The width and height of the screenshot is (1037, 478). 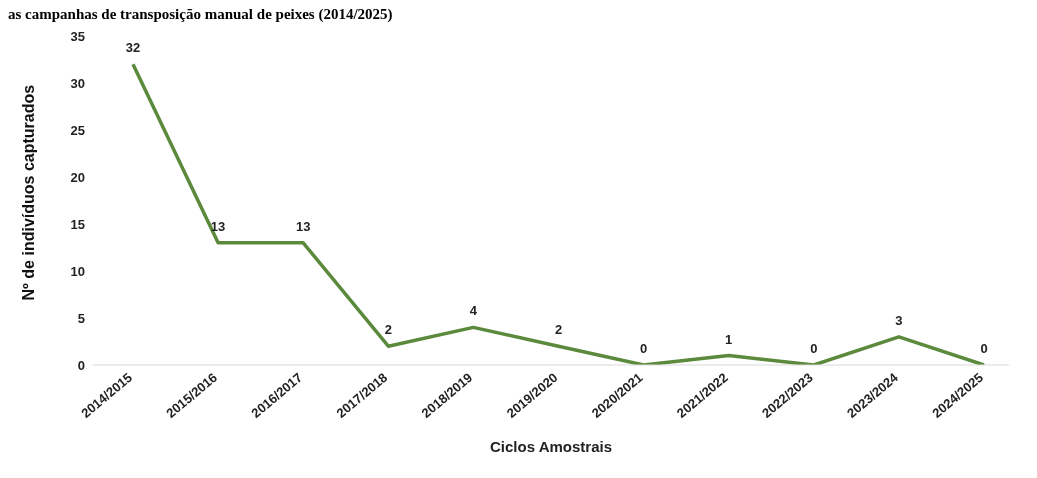 What do you see at coordinates (729, 339) in the screenshot?
I see `data-label: 1` at bounding box center [729, 339].